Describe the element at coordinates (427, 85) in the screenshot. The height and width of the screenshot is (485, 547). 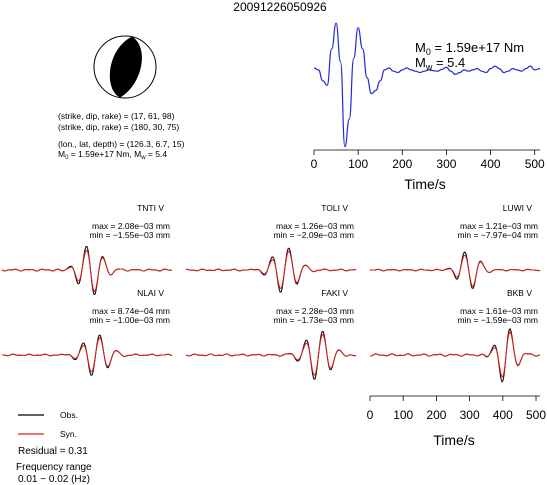
I see `stf-series-line` at that location.